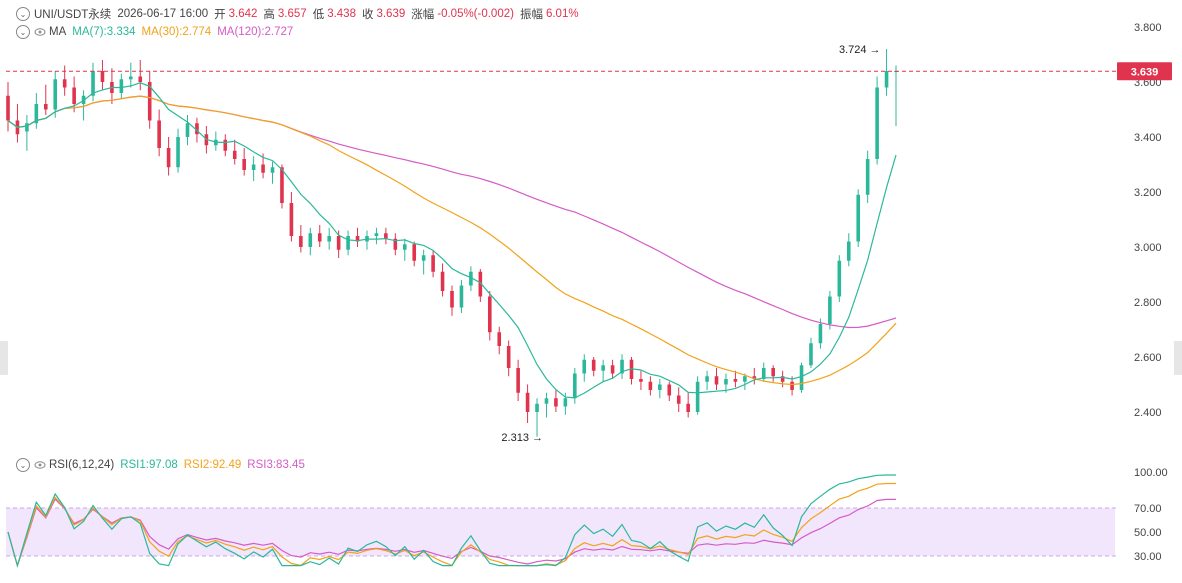  I want to click on ma7-value: MA(7):3.334, so click(104, 32).